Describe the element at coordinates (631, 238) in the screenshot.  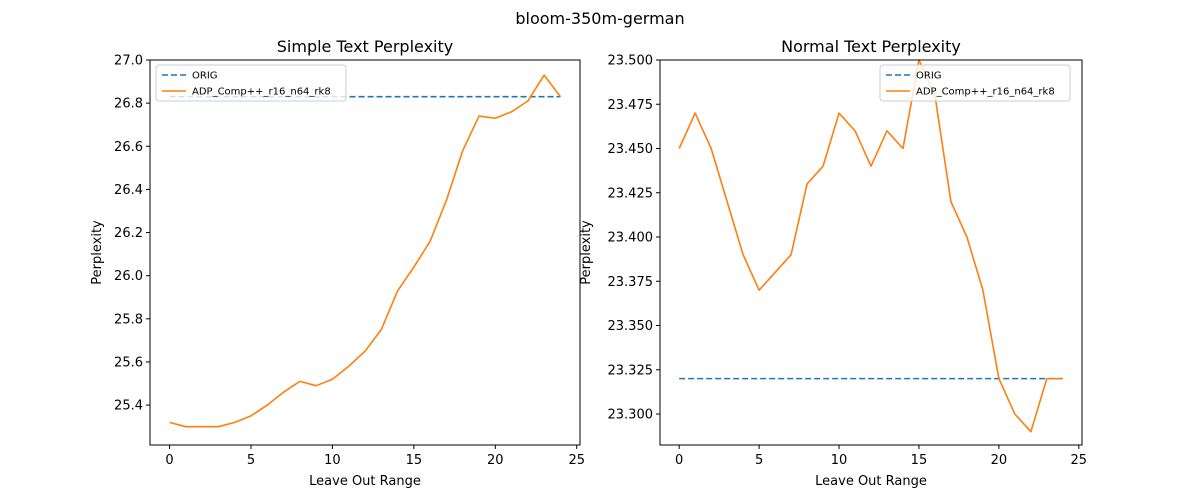
I see `y-tick-label: 23.400` at that location.